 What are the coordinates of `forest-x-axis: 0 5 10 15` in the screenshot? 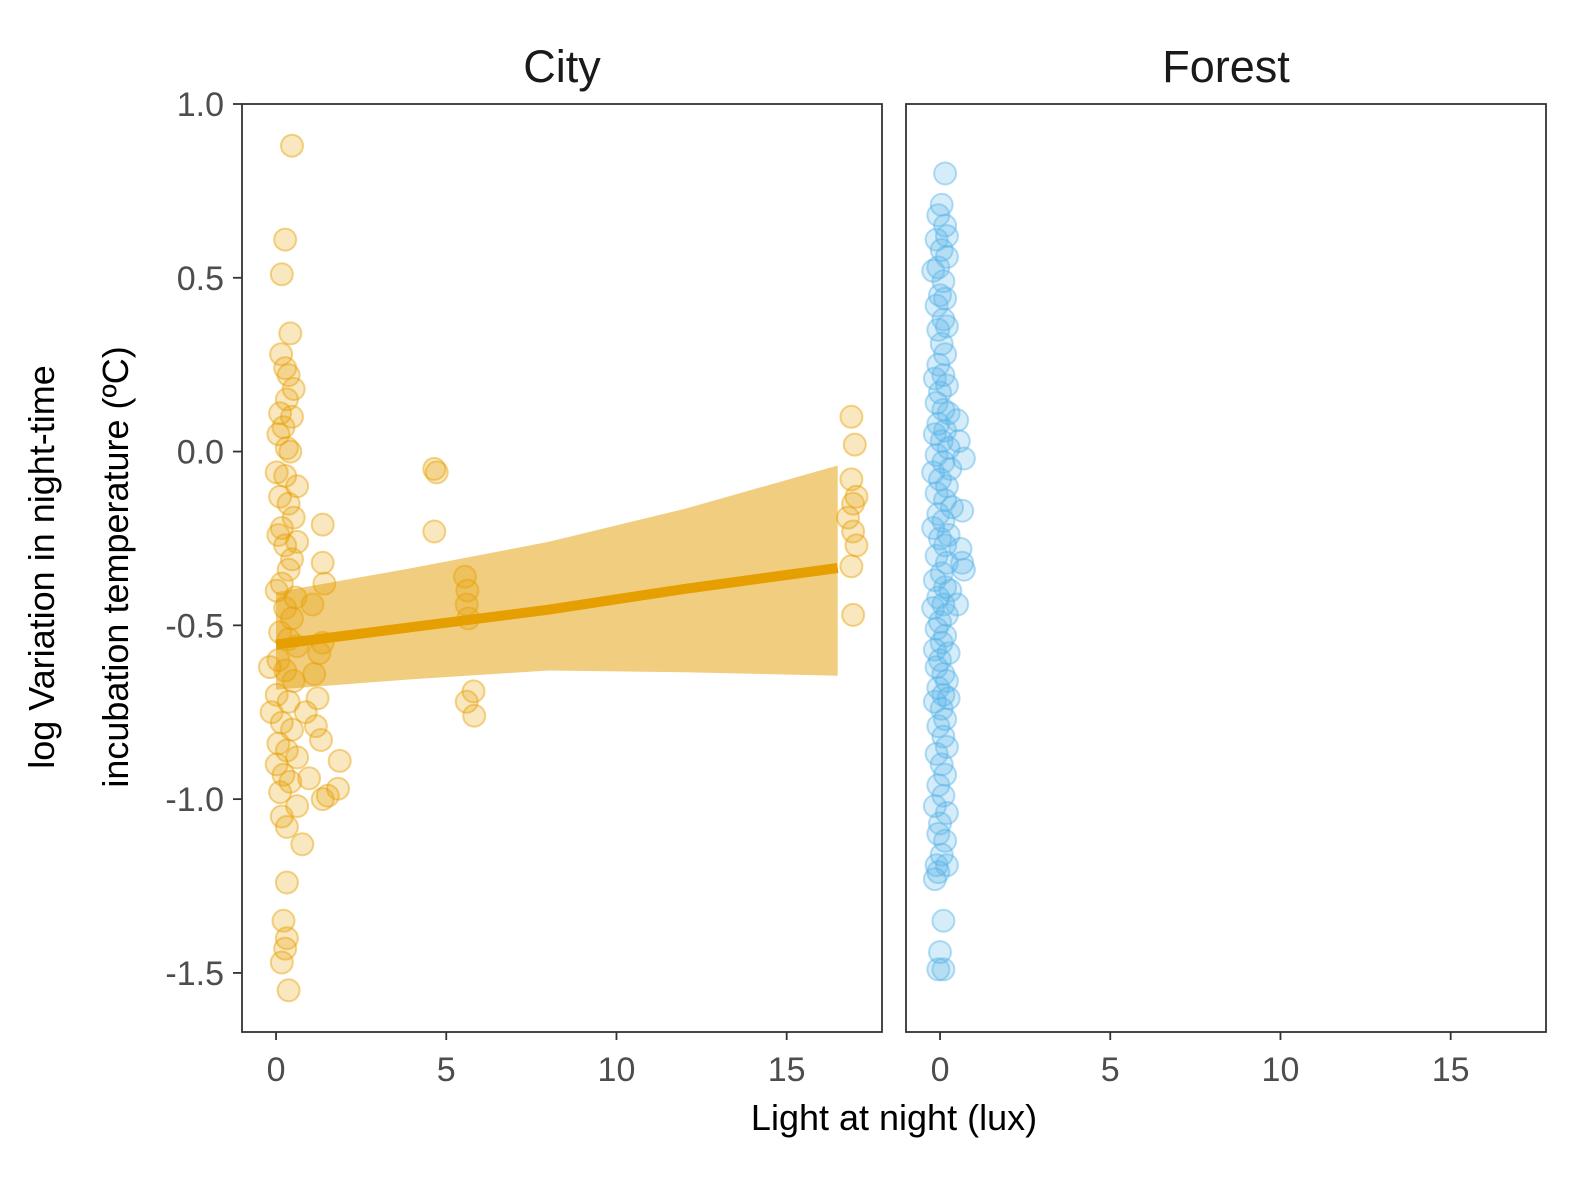 It's located at (1200, 1060).